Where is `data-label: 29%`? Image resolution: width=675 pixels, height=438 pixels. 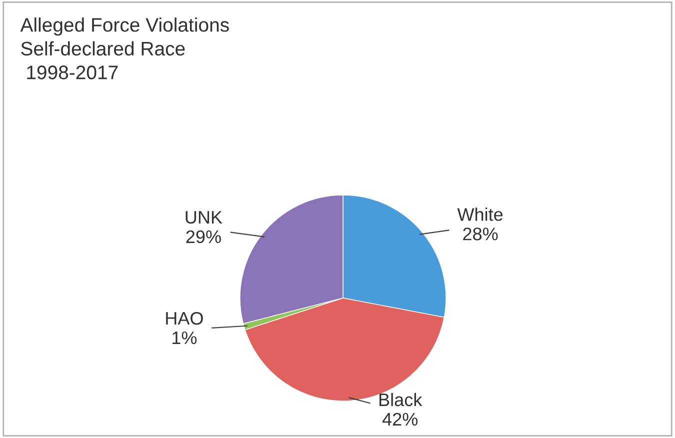
data-label: 29% is located at coordinates (203, 237).